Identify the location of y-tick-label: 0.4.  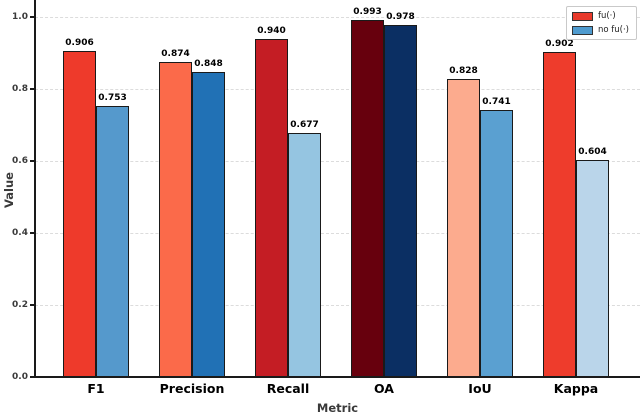
(20, 233).